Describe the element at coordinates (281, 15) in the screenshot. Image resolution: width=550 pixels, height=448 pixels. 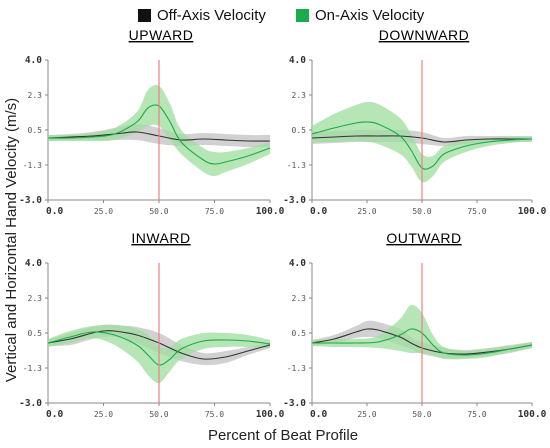
I see `legend: Off-Axis Velocity On-Axis Velocity` at that location.